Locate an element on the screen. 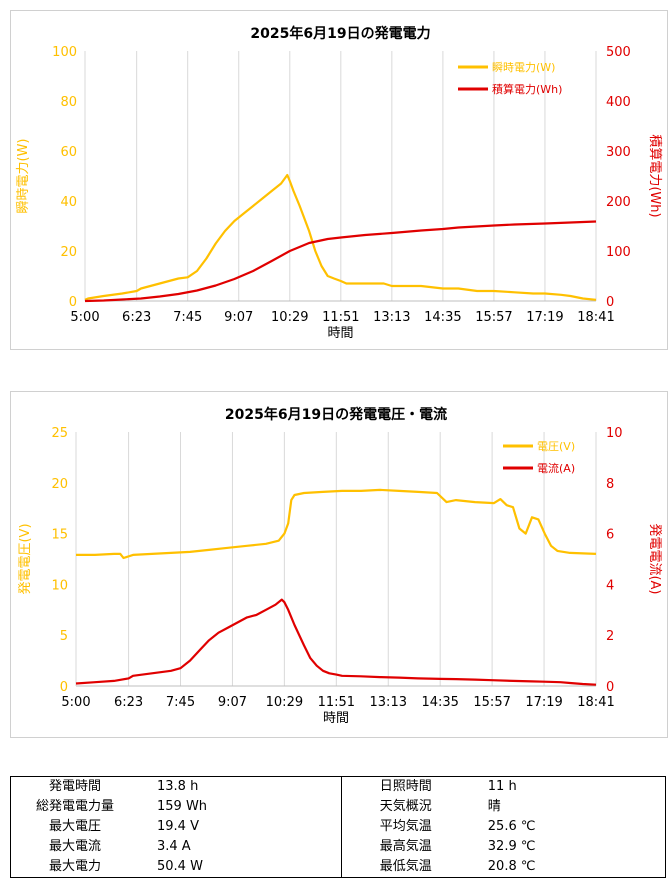 This screenshot has width=670, height=885. summary-key: 最大電力 is located at coordinates (74, 866).